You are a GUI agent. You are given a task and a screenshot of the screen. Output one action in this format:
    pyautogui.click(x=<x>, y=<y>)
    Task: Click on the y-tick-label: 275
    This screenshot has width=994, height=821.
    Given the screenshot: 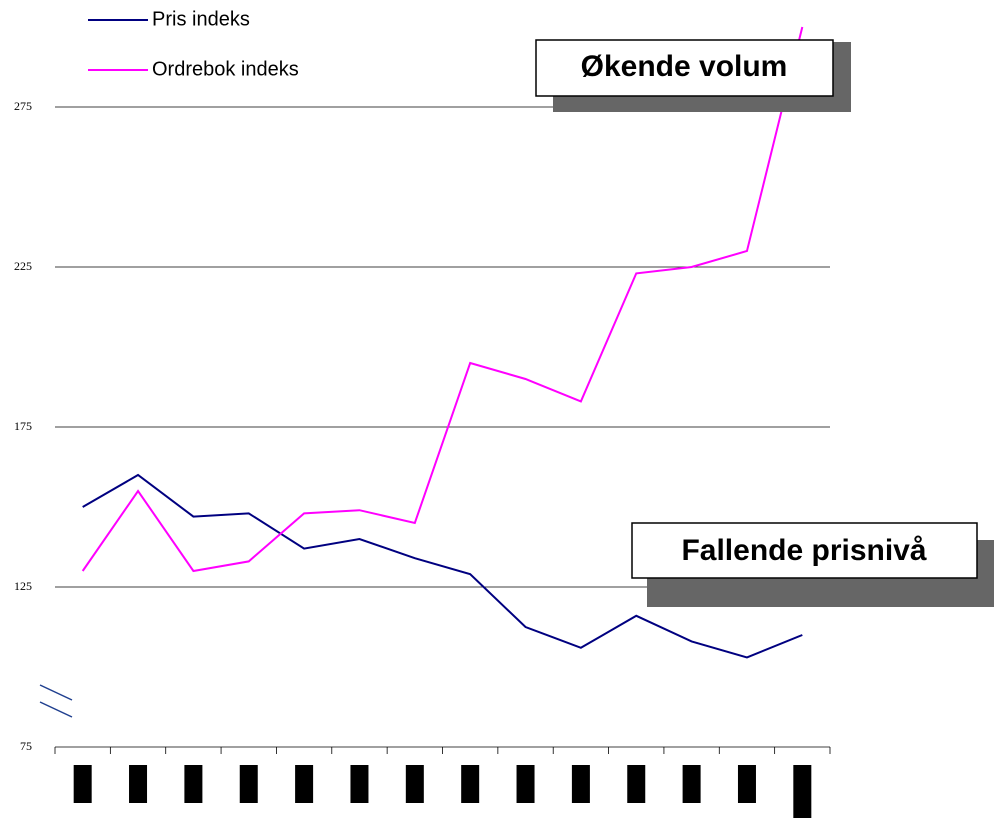 What is the action you would take?
    pyautogui.click(x=23, y=106)
    